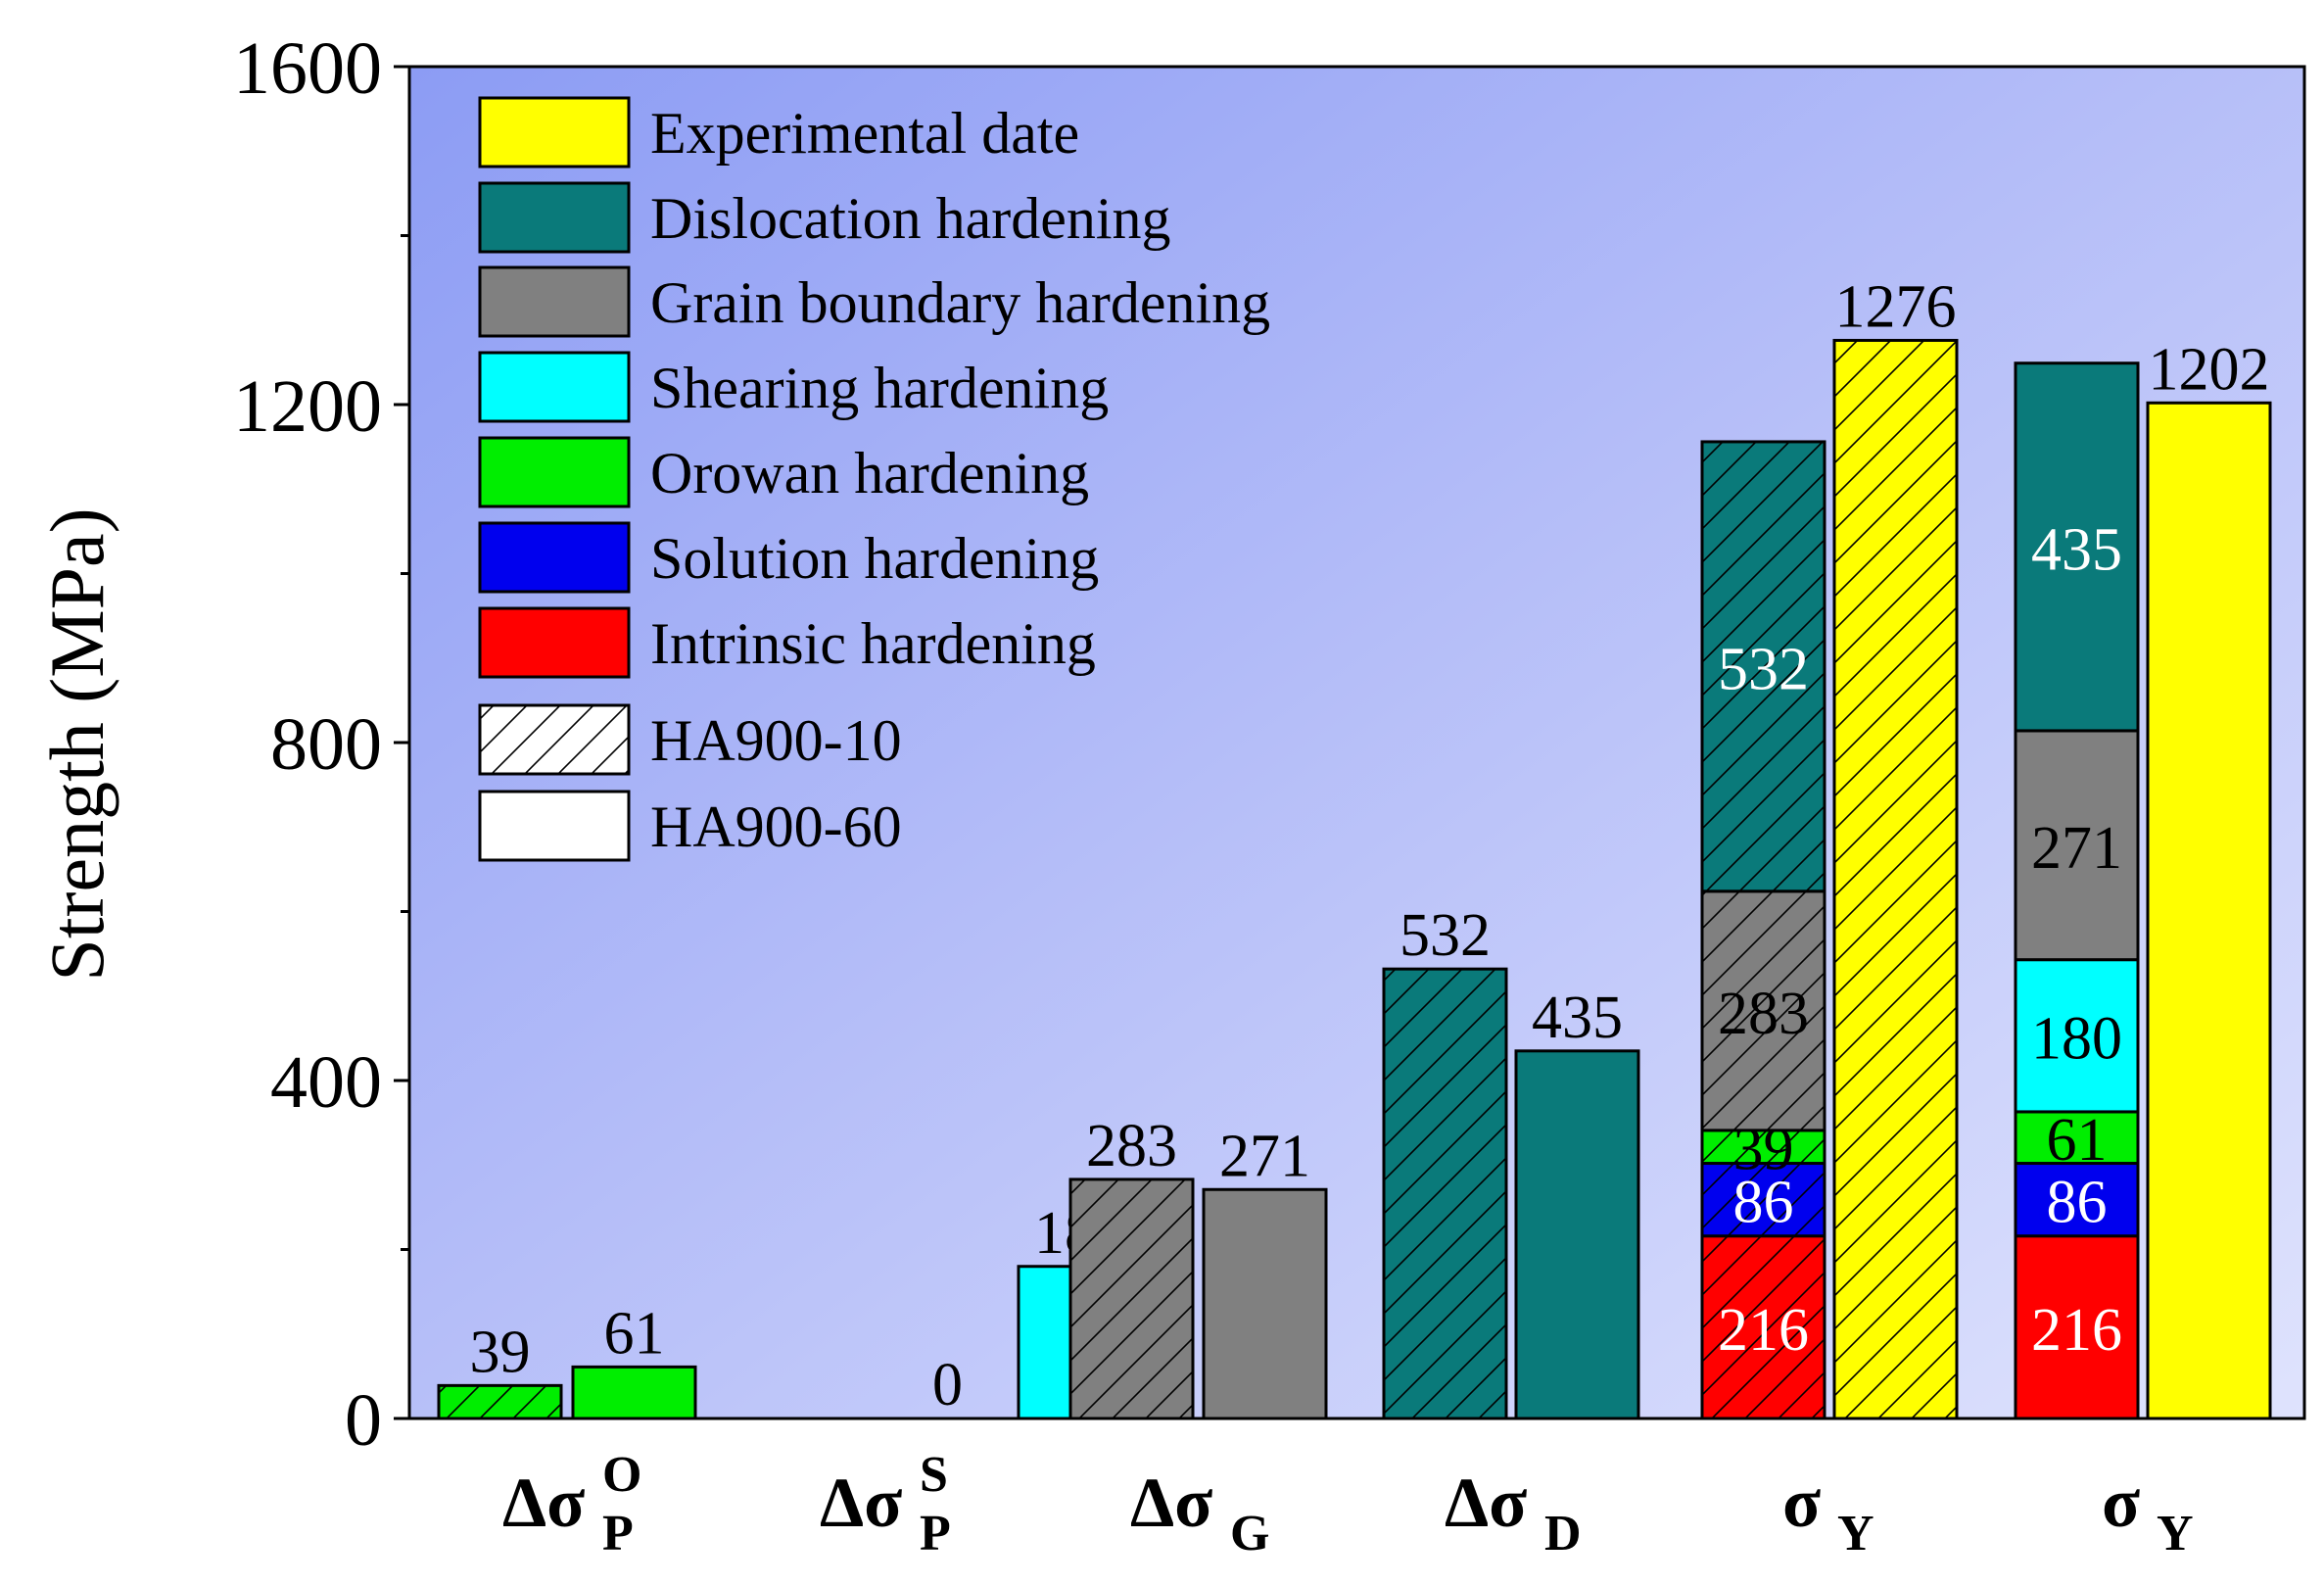 This screenshot has height=1586, width=2324. What do you see at coordinates (776, 740) in the screenshot?
I see `legend-label: HA900-10` at bounding box center [776, 740].